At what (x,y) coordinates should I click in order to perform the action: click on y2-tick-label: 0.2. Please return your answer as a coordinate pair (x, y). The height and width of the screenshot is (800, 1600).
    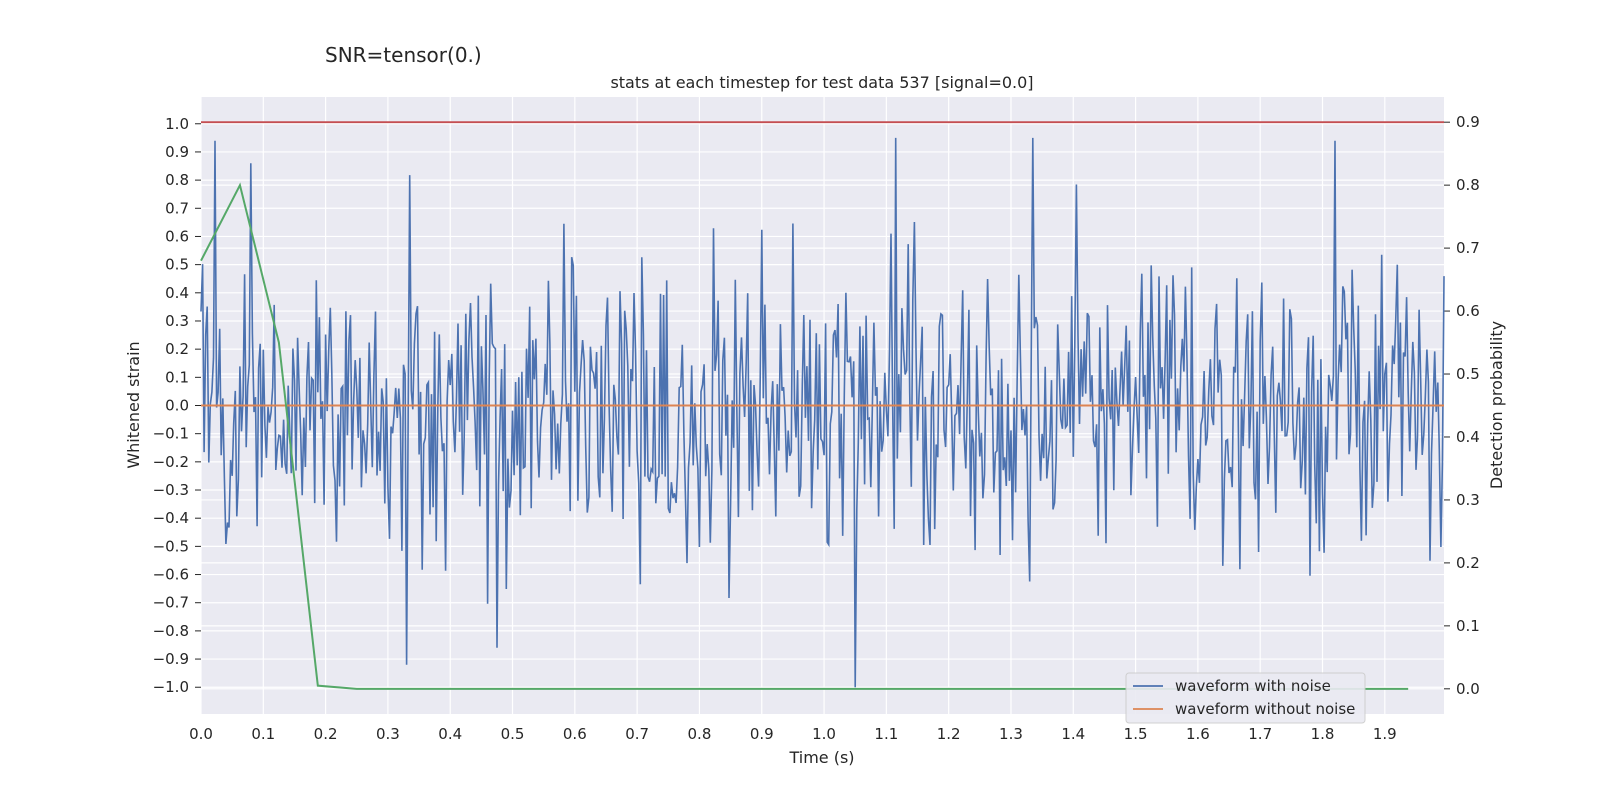
    Looking at the image, I should click on (1468, 563).